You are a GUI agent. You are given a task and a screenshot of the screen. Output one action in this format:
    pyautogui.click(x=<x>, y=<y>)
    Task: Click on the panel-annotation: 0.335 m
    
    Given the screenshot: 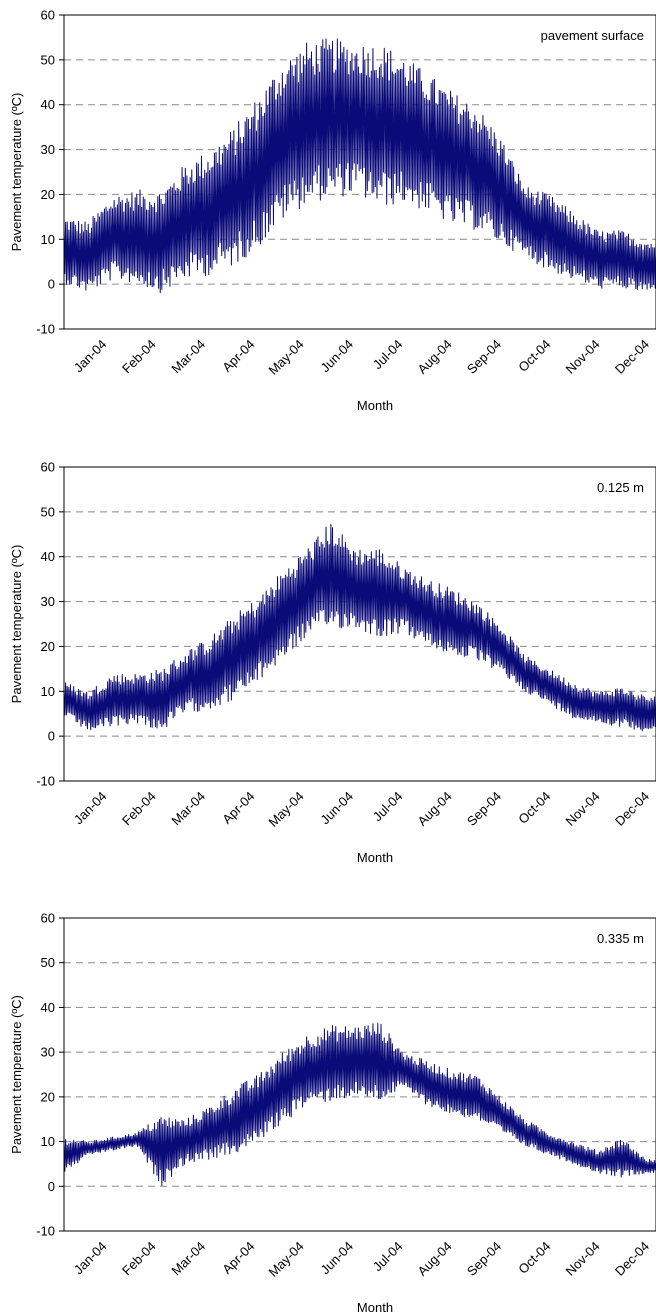 What is the action you would take?
    pyautogui.click(x=620, y=938)
    